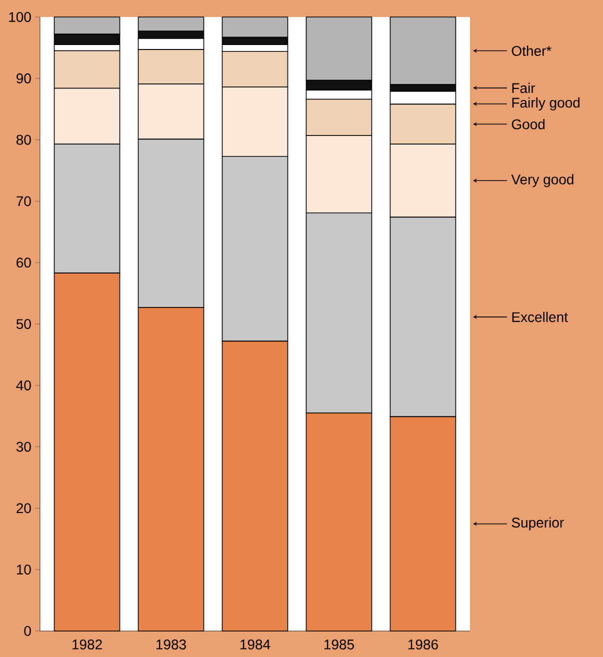  What do you see at coordinates (528, 124) in the screenshot?
I see `legend-label: Good` at bounding box center [528, 124].